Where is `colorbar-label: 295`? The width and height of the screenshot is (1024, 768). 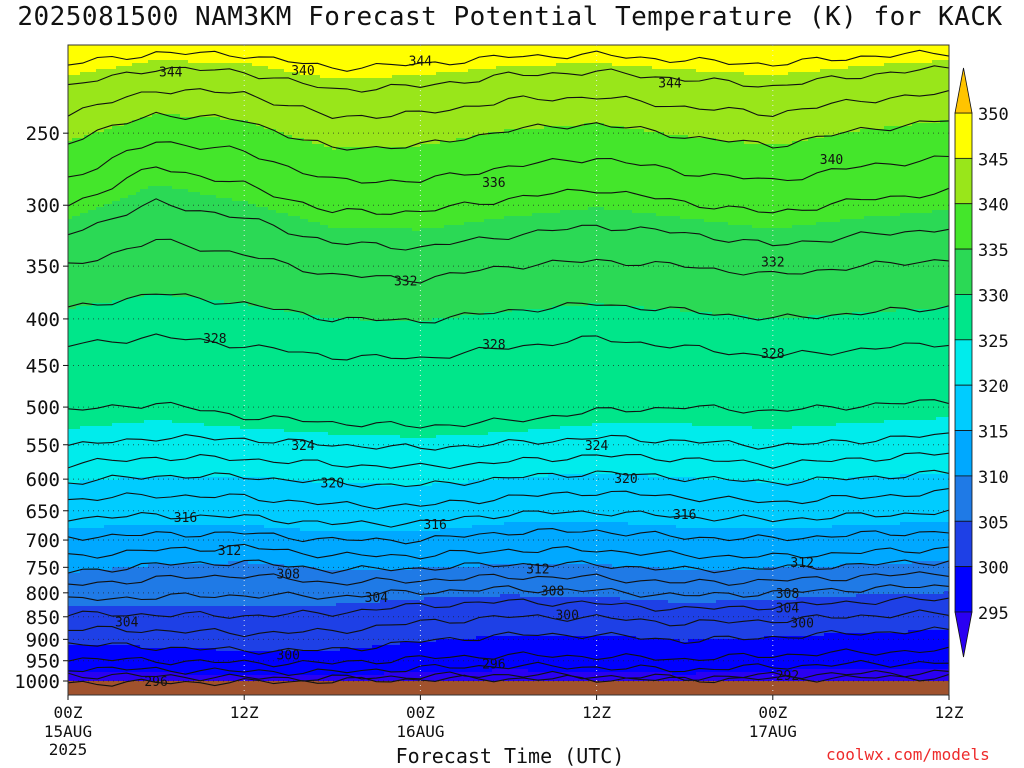 colorbar-label: 295 is located at coordinates (993, 614).